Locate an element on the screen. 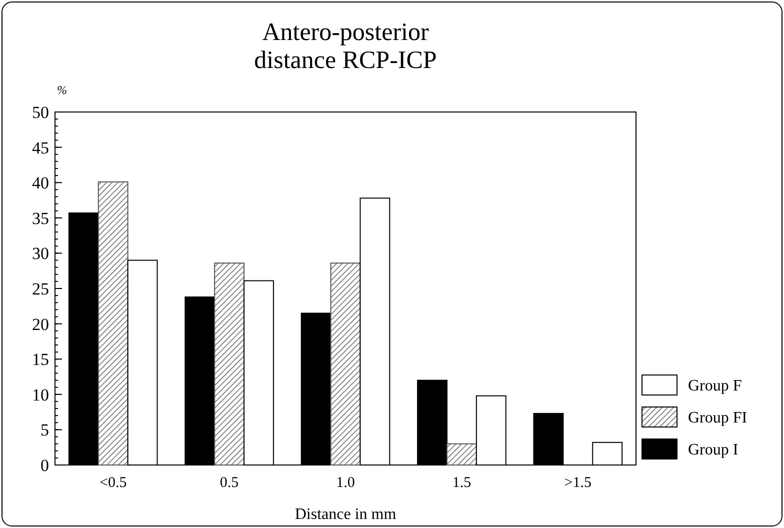  y-axis-title: % is located at coordinates (62, 90).